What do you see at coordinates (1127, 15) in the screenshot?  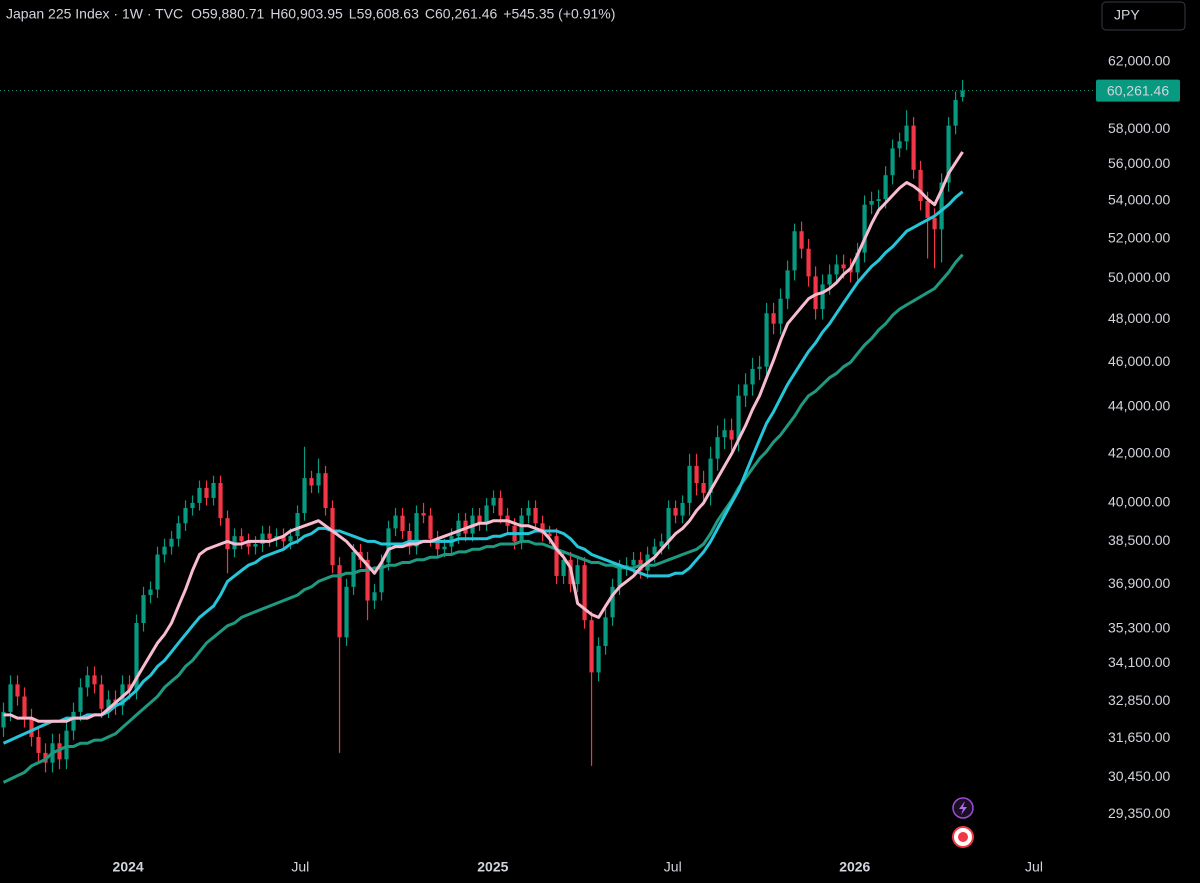 I see `currency-label: JPY` at bounding box center [1127, 15].